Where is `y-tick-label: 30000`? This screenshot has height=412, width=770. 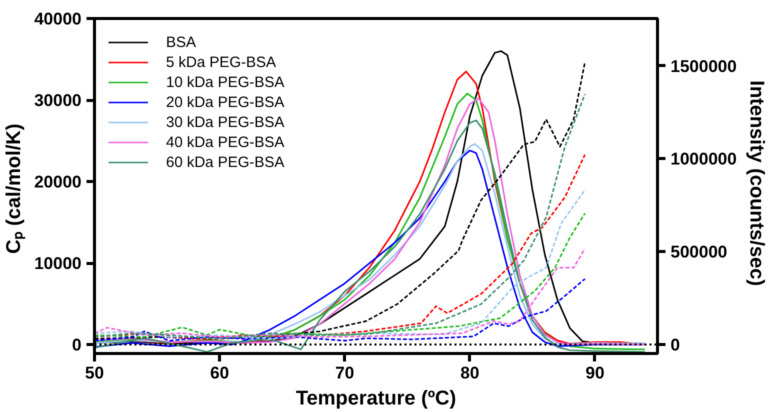 y-tick-label: 30000 is located at coordinates (58, 100).